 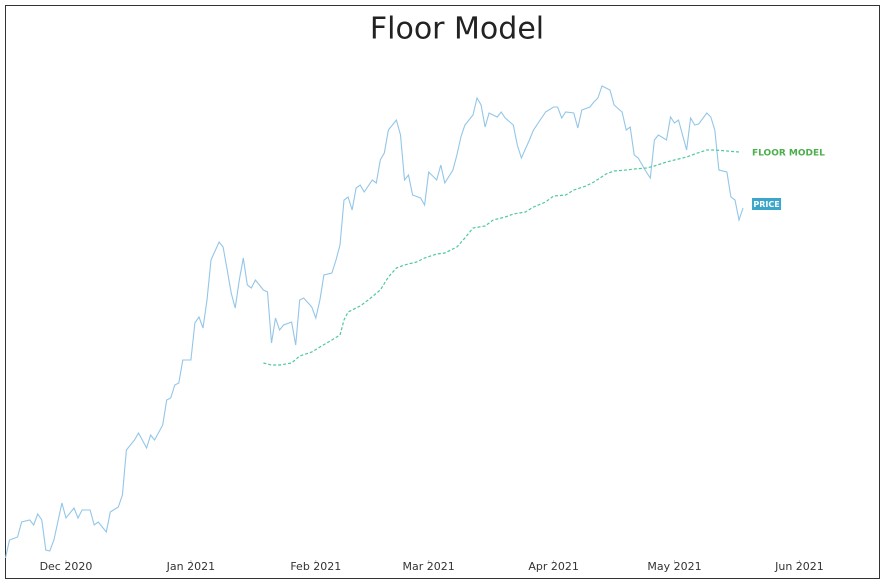 I want to click on chart-title: Floor Model, so click(x=457, y=29).